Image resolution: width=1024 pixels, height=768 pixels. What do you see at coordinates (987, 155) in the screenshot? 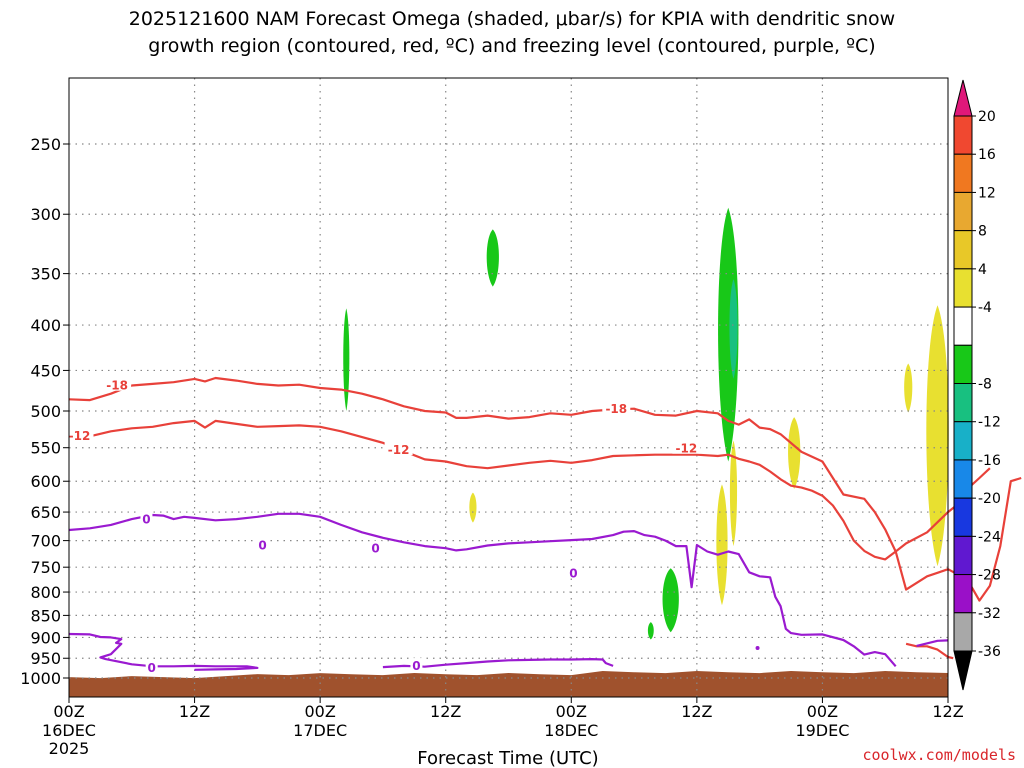
I see `colorbar-tick-label-1: 16` at bounding box center [987, 155].